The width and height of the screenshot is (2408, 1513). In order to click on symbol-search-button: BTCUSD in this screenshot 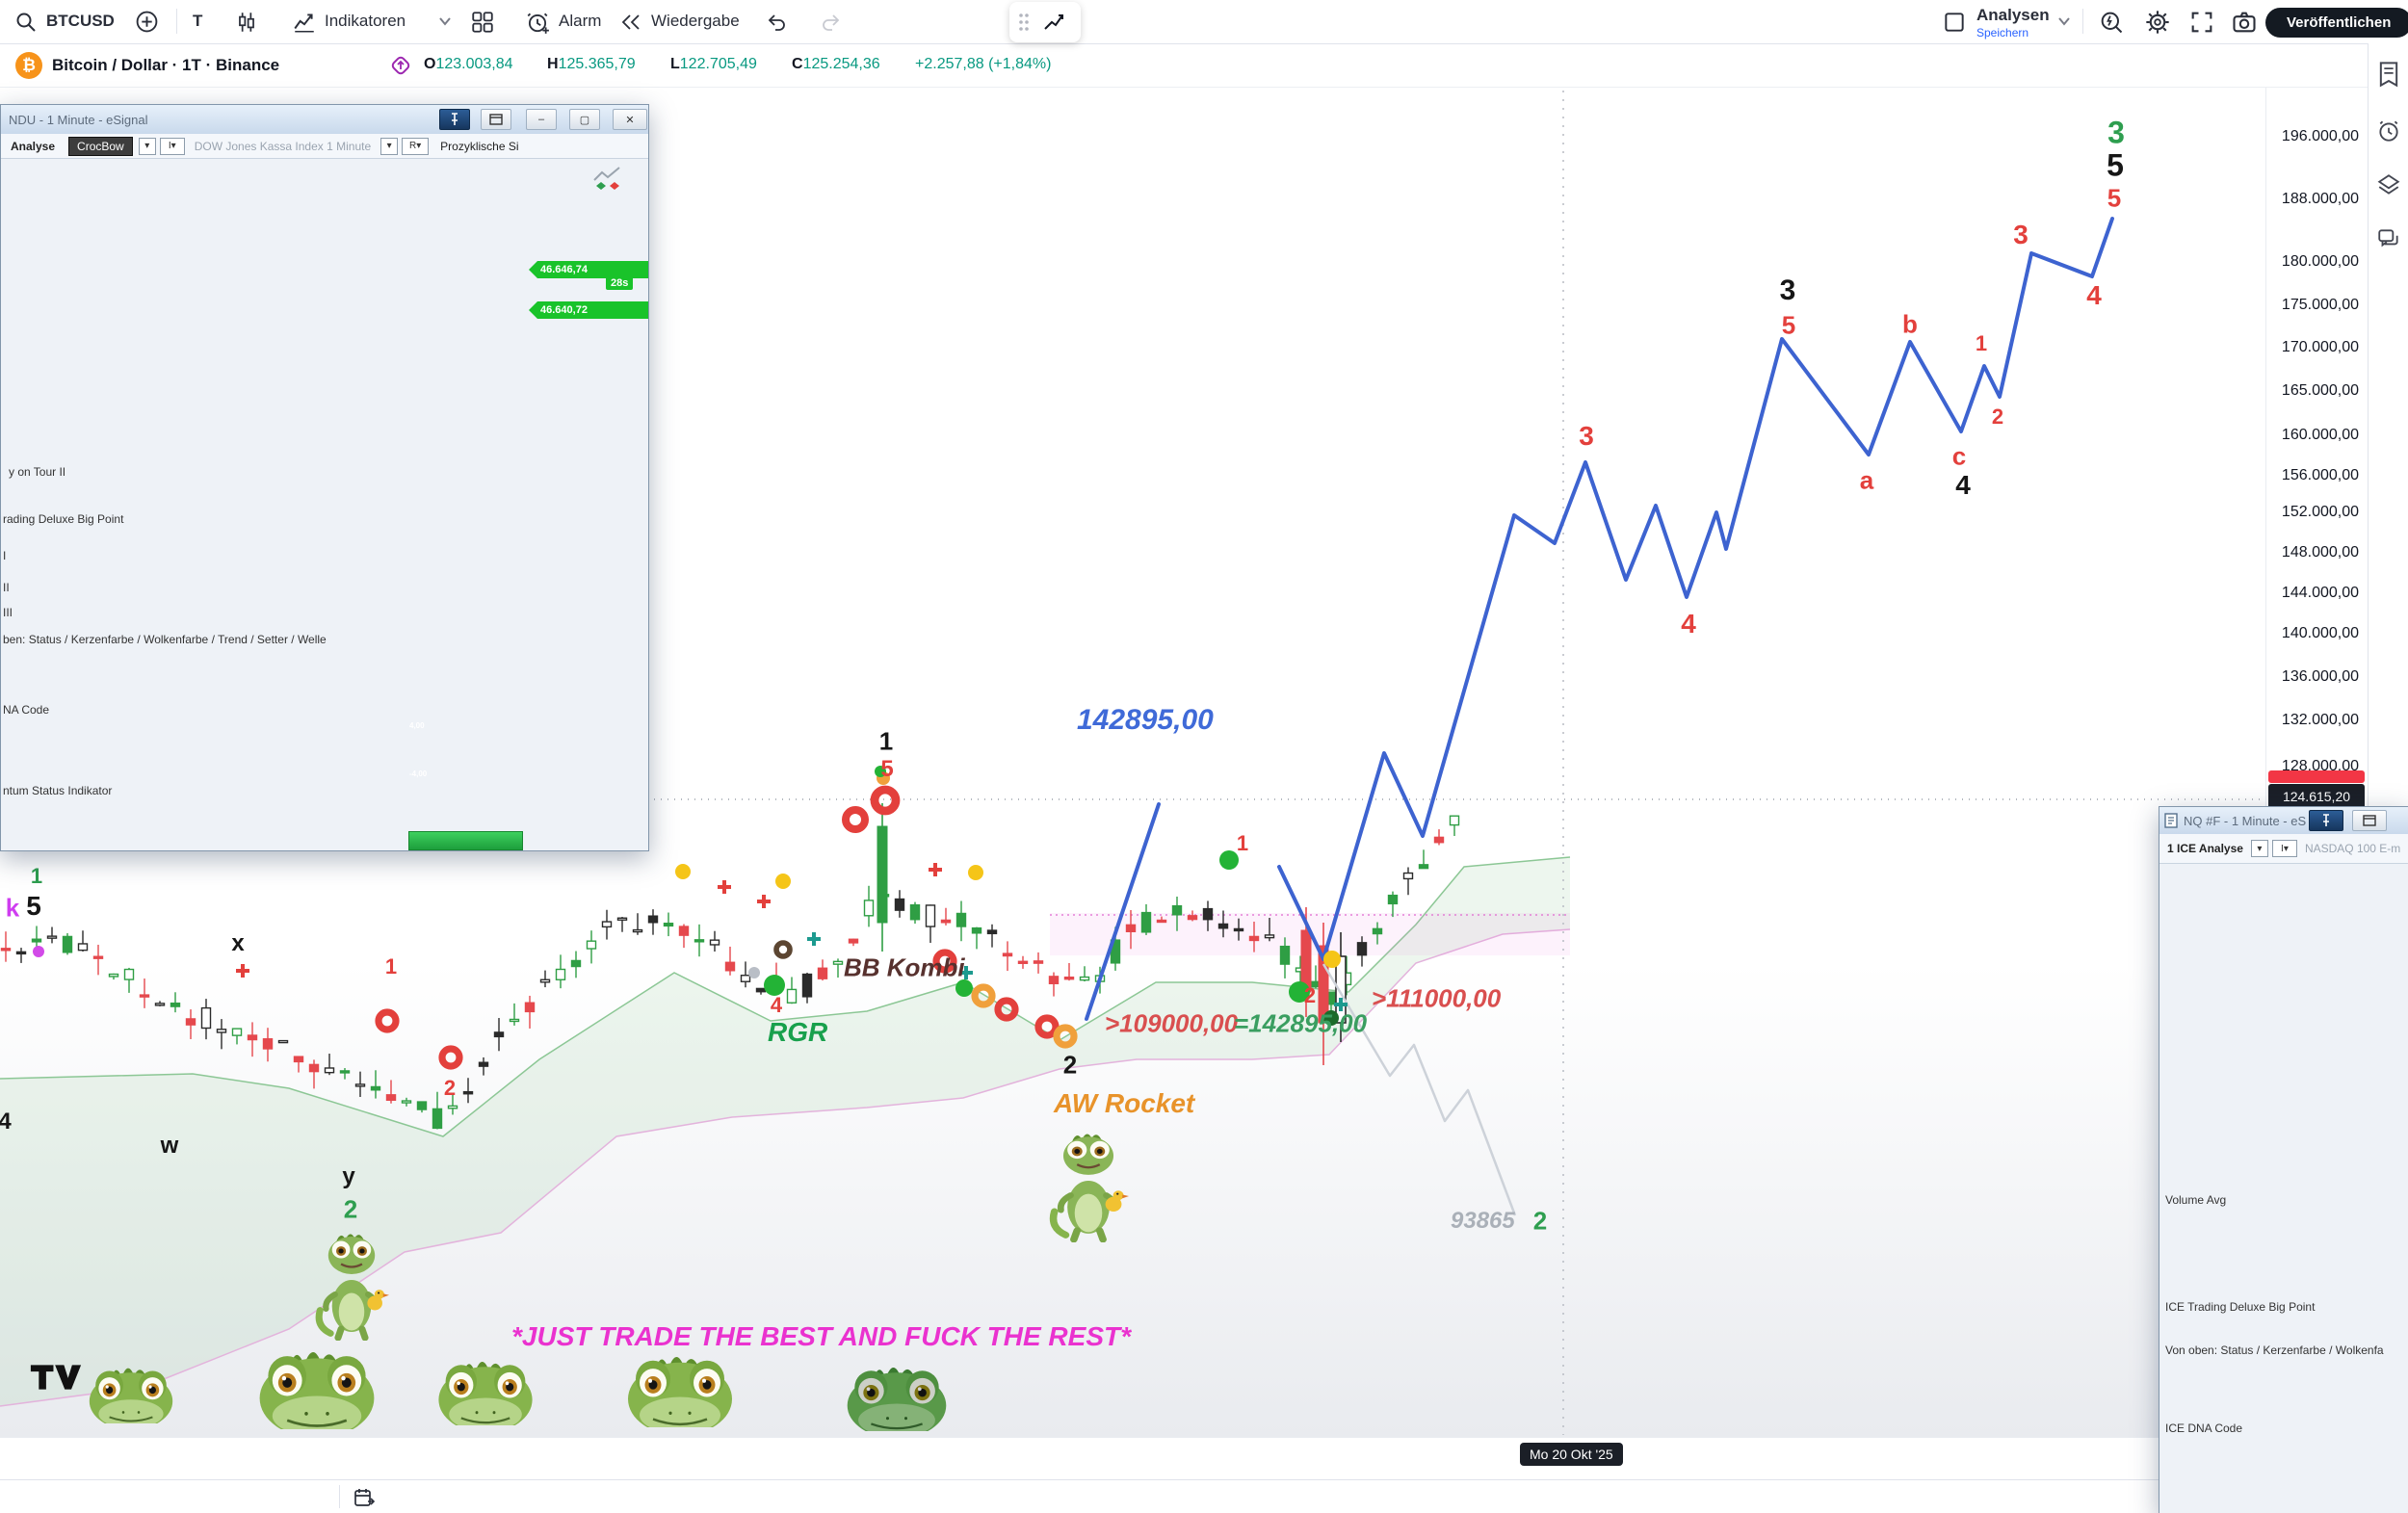, I will do `click(80, 21)`.